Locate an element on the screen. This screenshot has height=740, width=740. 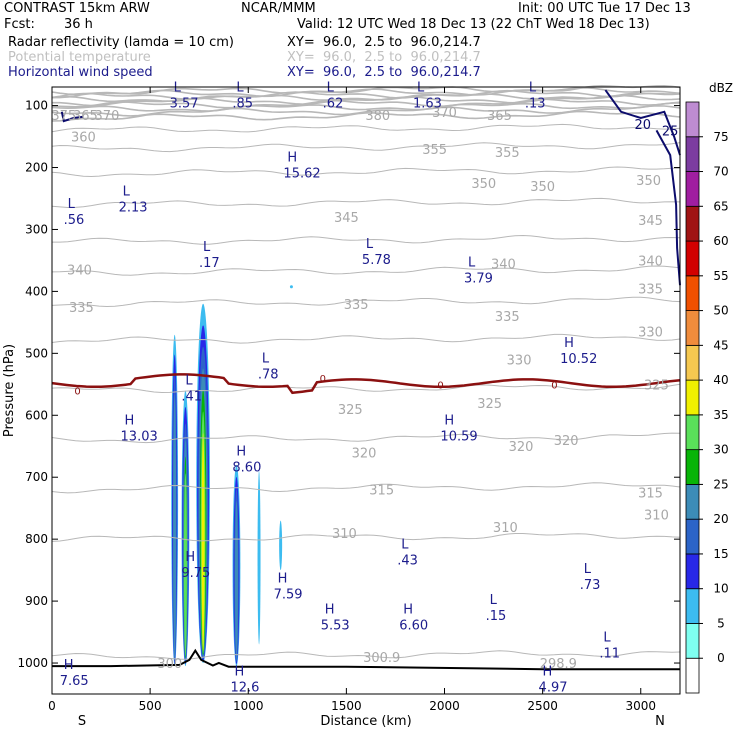
colorbar-unit: dBZ is located at coordinates (721, 88).